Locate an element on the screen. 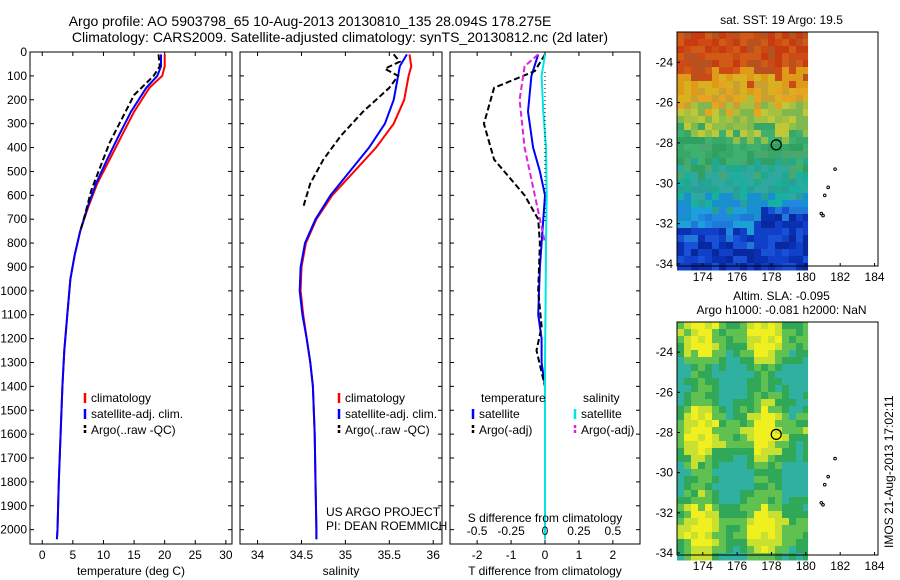 This screenshot has width=900, height=580. island-marker is located at coordinates (824, 195).